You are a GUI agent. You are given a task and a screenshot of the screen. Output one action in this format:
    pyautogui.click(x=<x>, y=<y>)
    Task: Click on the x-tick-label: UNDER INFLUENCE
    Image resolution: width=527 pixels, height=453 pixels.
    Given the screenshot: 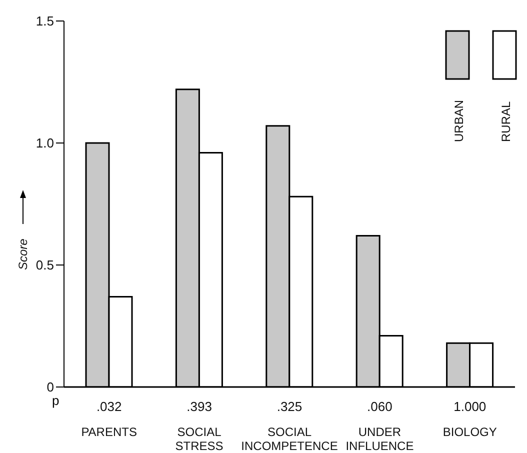 What is the action you would take?
    pyautogui.click(x=380, y=439)
    